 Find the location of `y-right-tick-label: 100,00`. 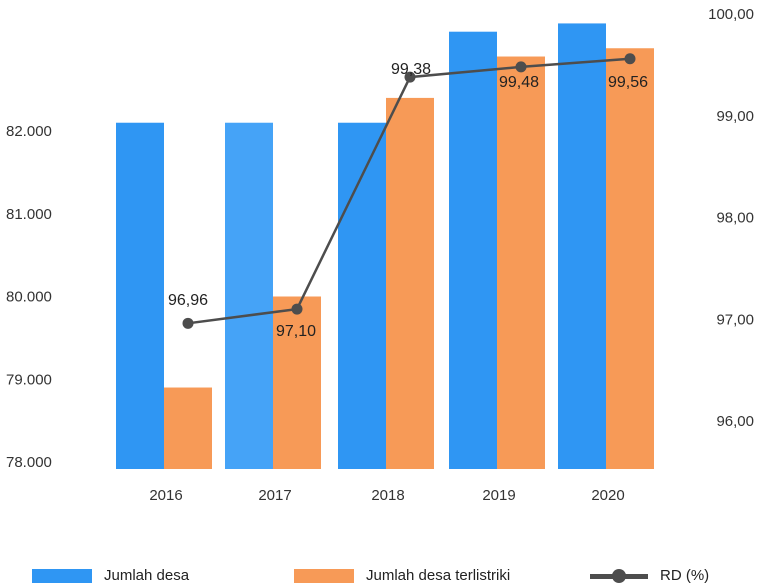

y-right-tick-label: 100,00 is located at coordinates (731, 14).